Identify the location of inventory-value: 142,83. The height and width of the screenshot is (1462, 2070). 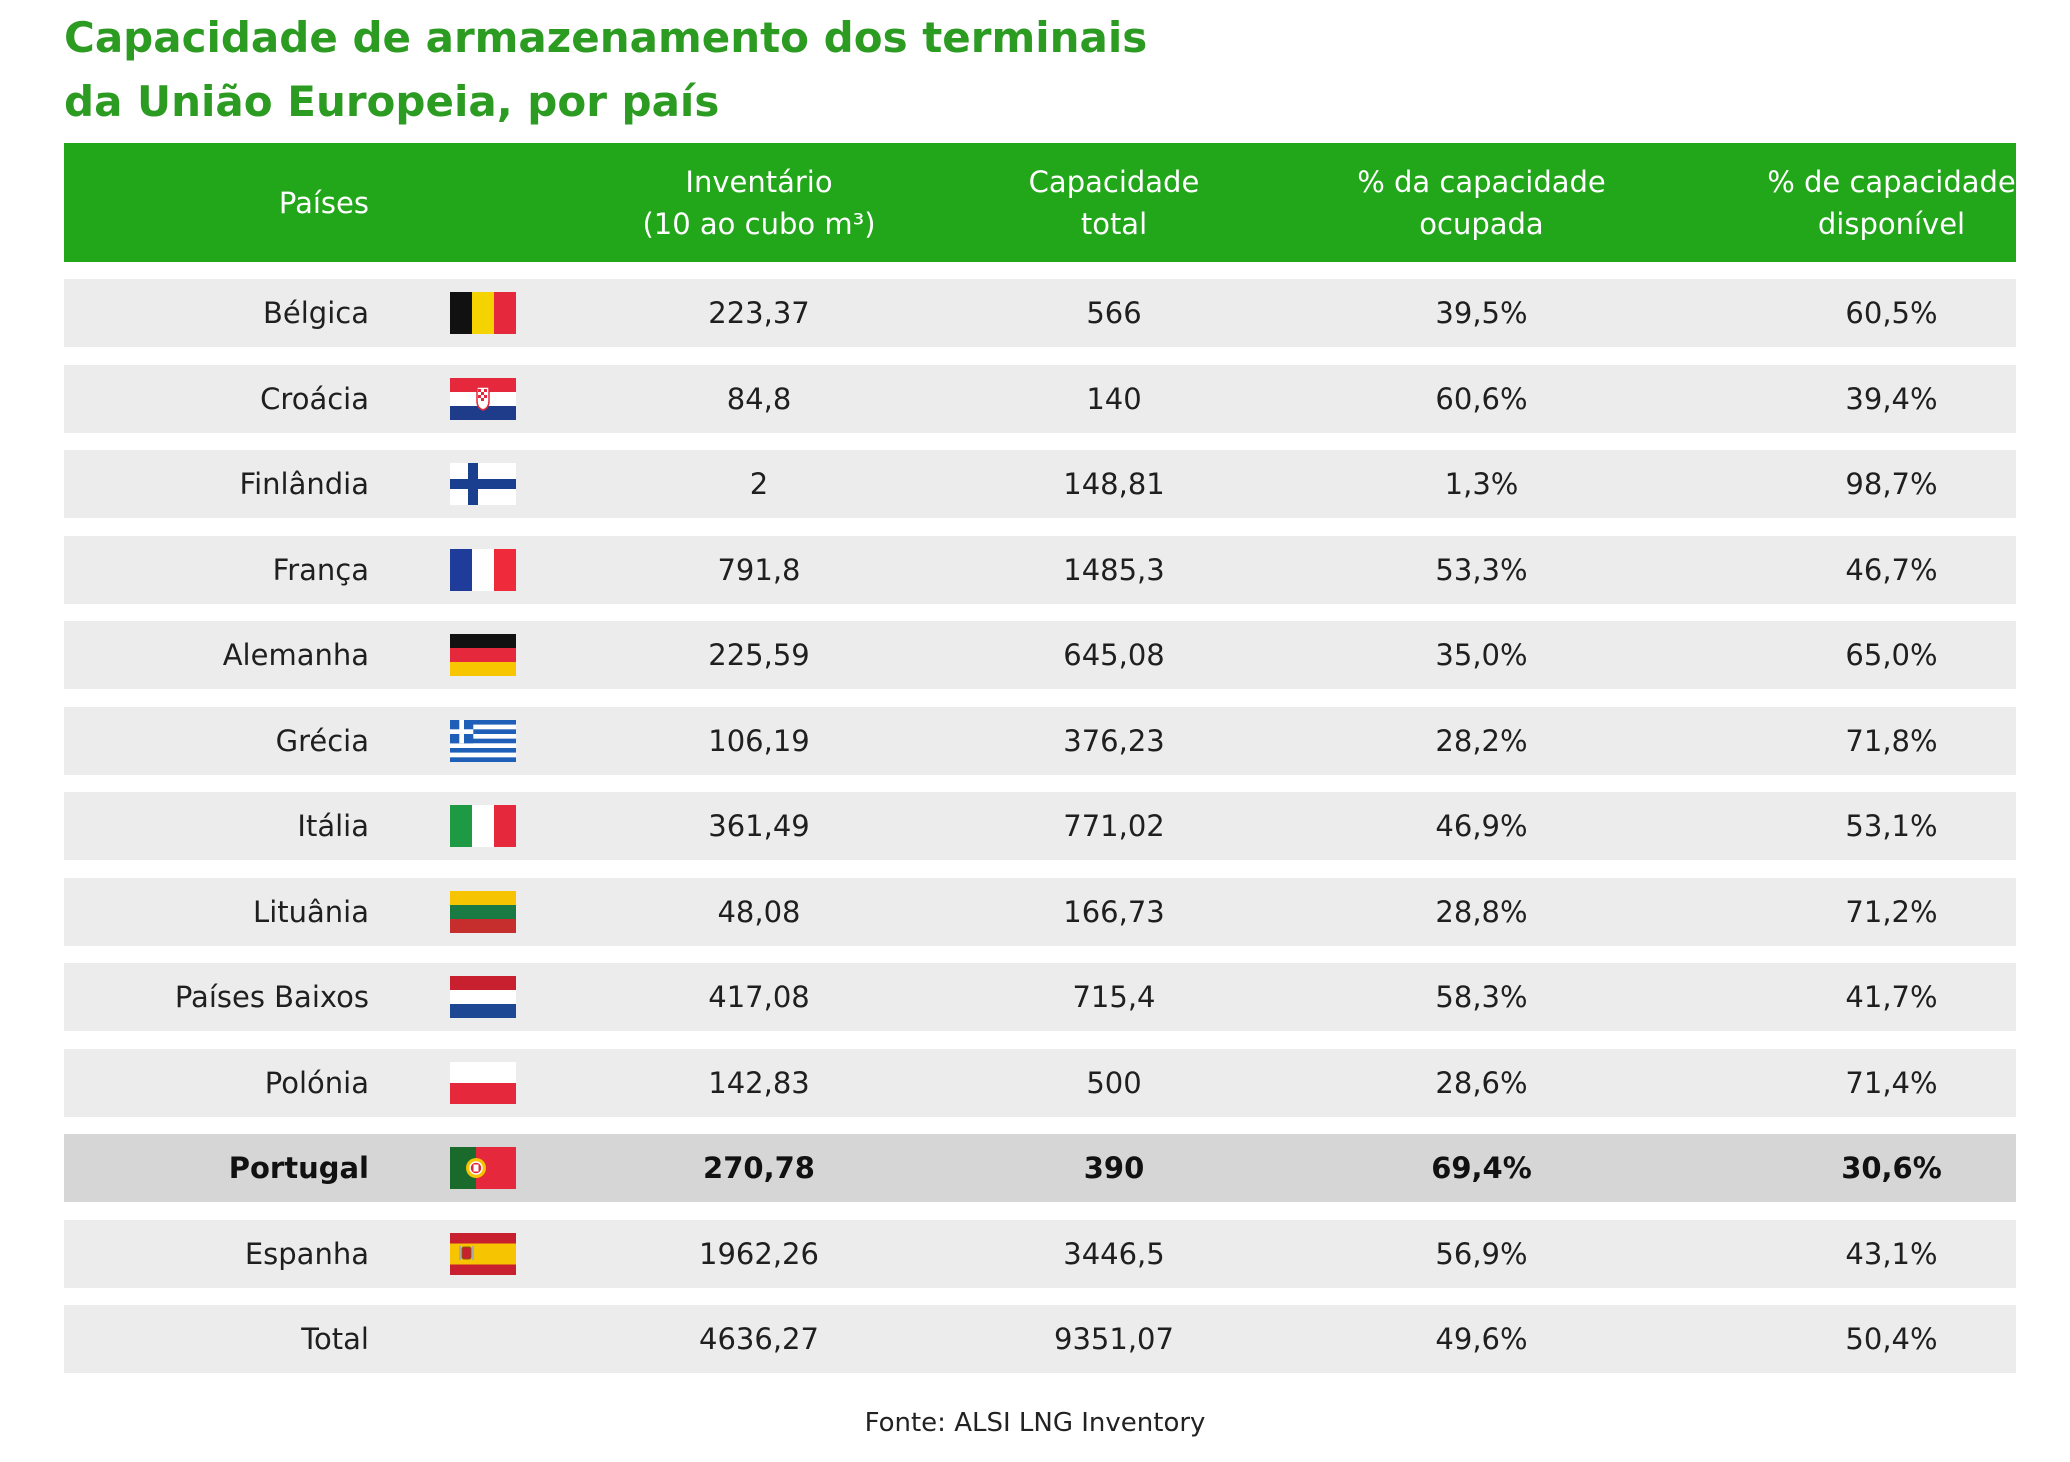
(759, 1082).